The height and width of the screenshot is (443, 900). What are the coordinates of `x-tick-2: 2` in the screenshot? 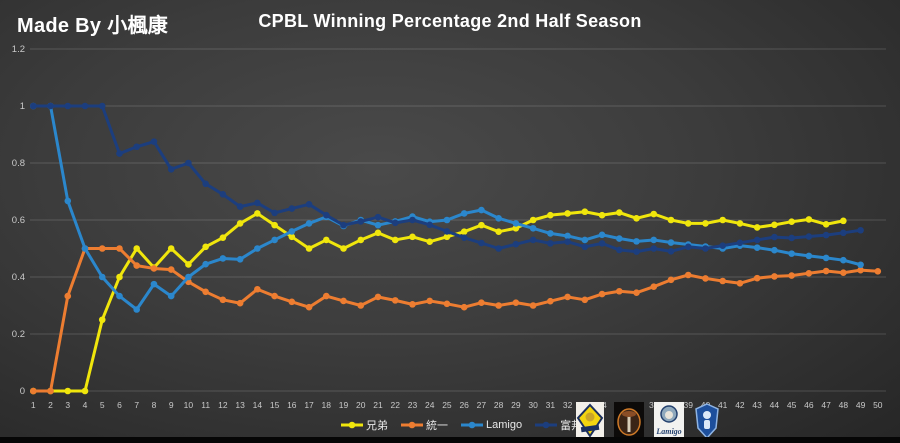 It's located at (50, 405).